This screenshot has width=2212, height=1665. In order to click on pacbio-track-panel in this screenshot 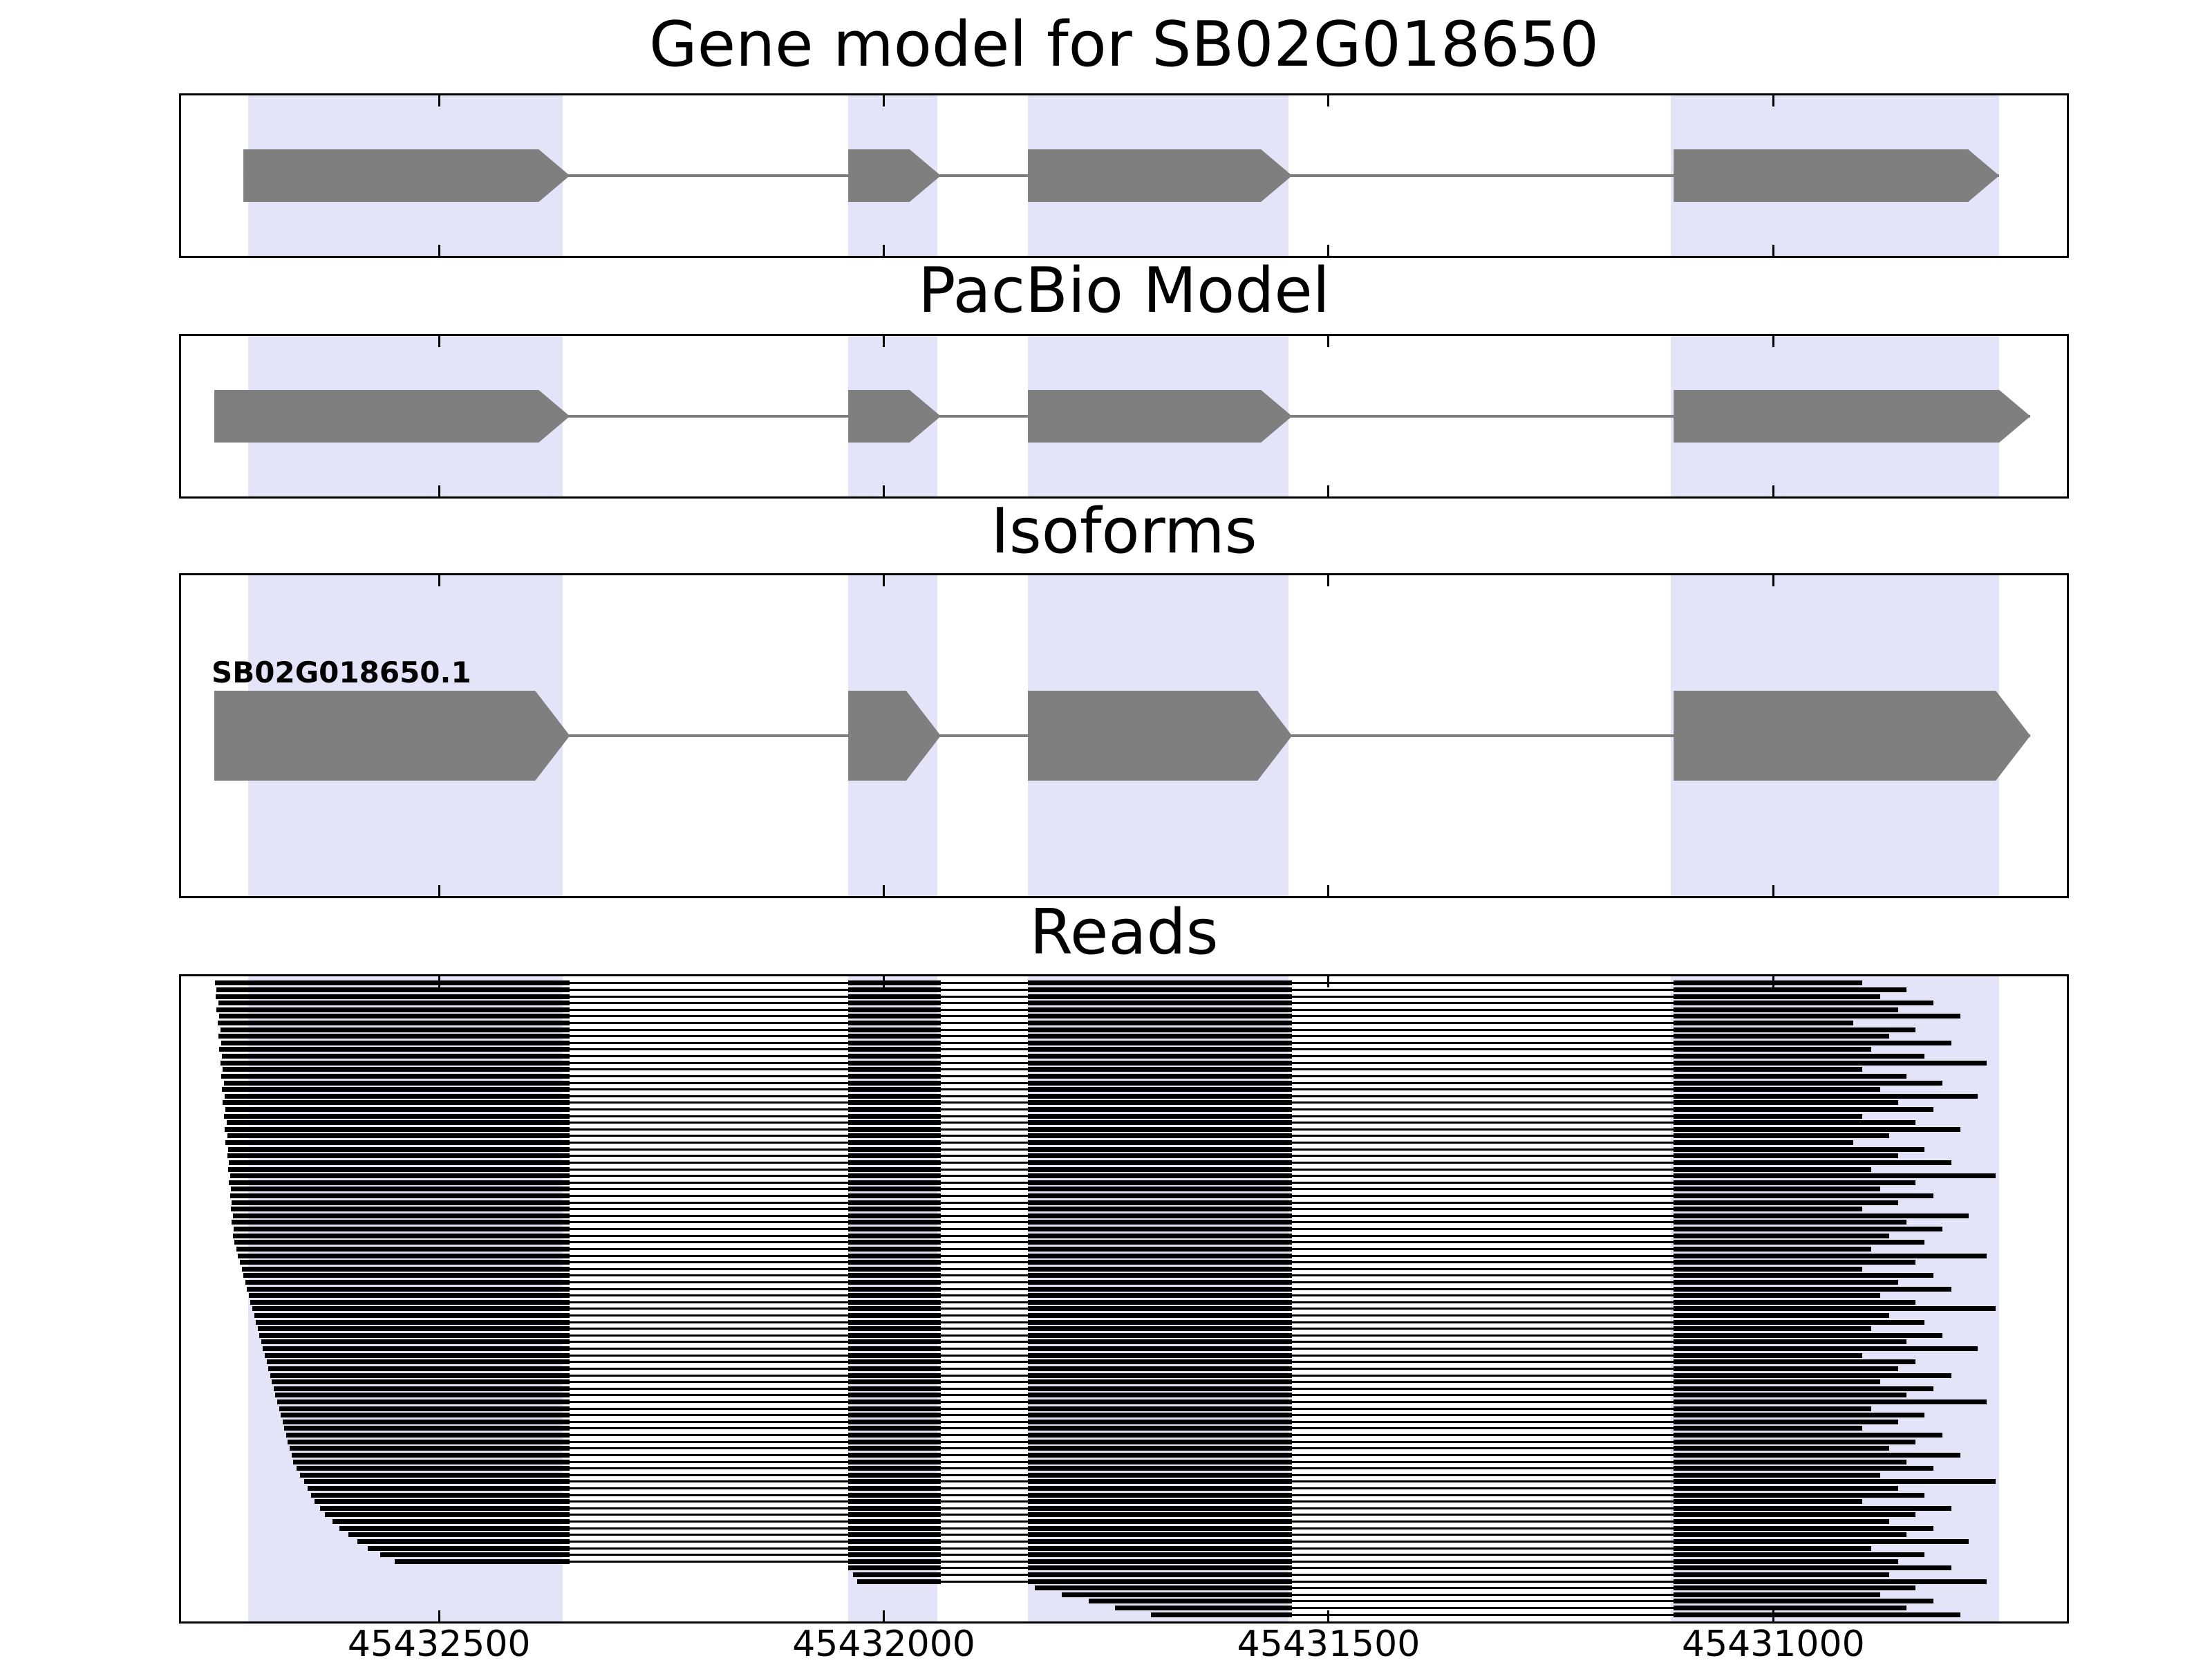, I will do `click(1124, 416)`.